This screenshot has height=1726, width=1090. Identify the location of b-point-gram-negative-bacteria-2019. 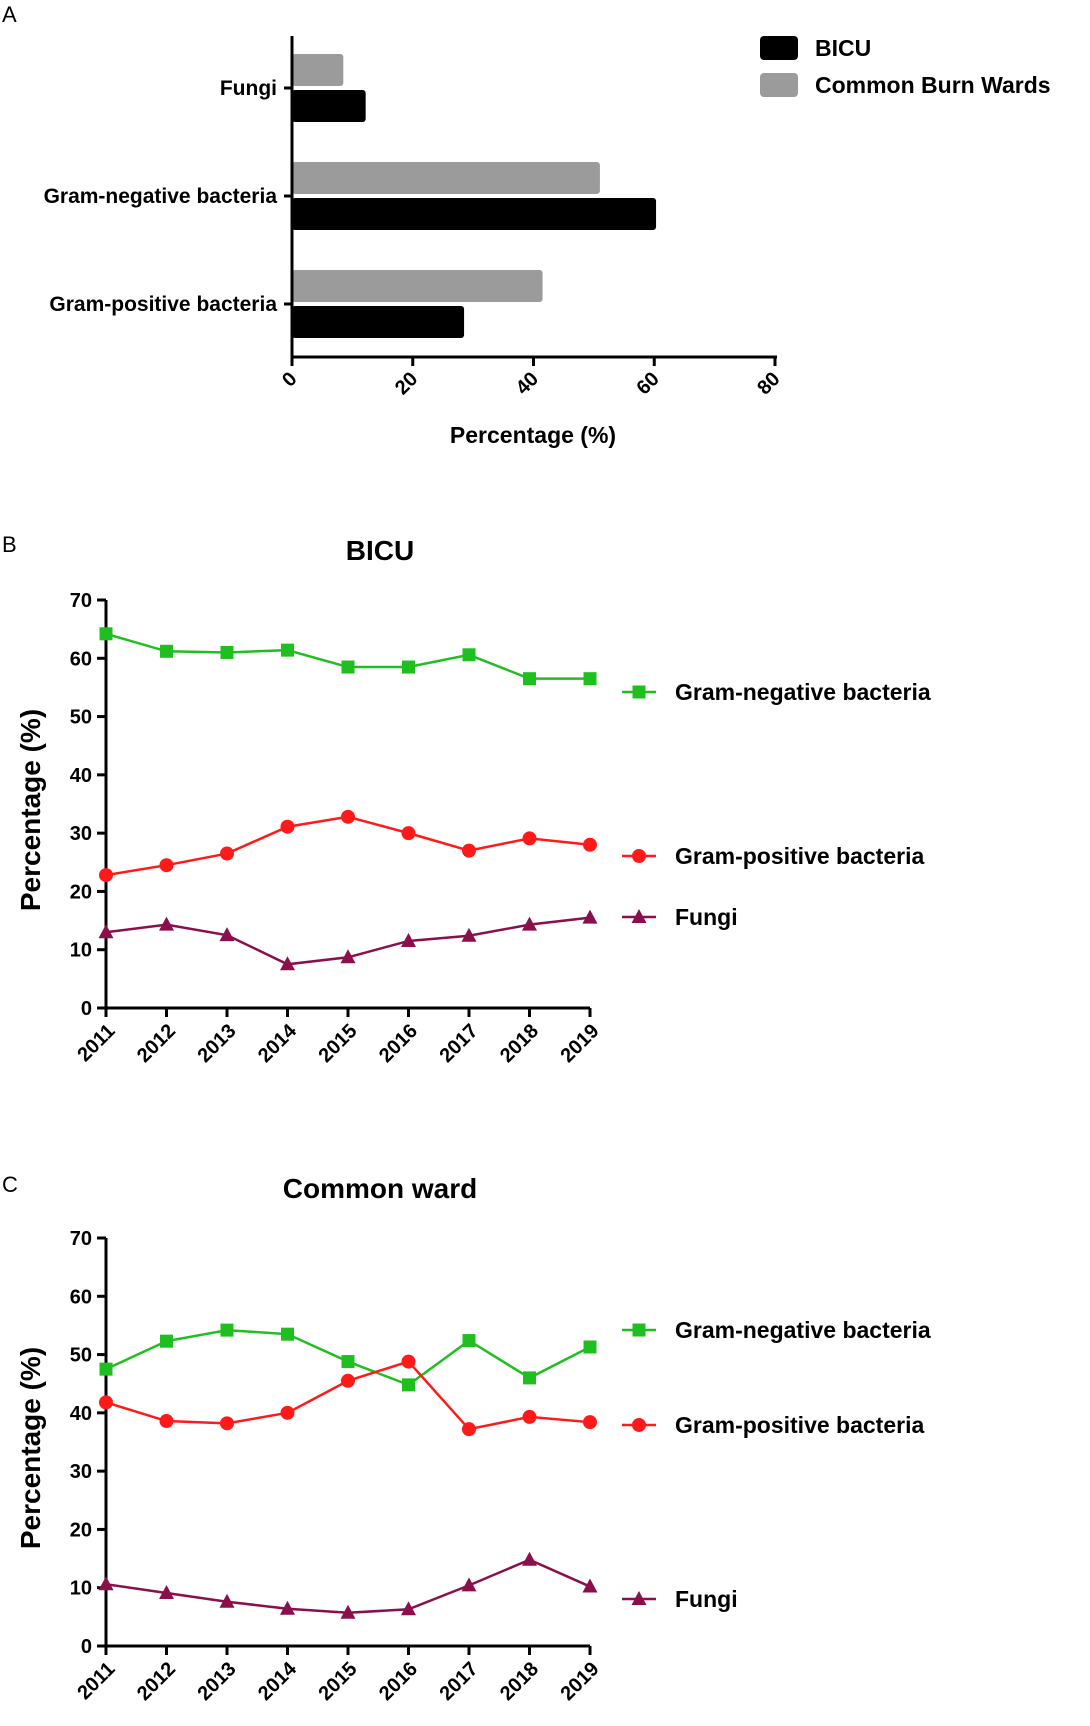
(590, 679).